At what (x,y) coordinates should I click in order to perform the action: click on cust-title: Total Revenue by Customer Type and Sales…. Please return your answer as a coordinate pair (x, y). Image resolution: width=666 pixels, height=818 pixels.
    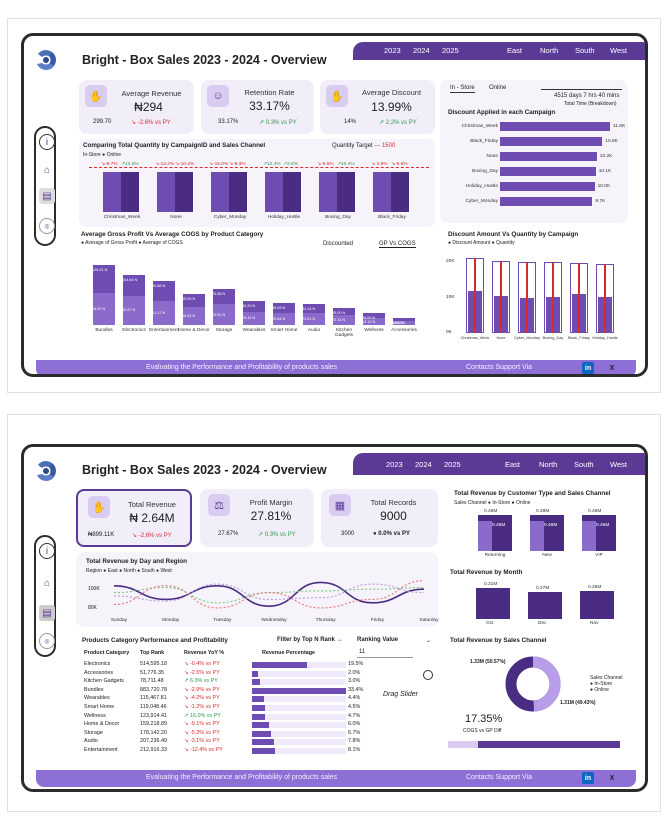
    Looking at the image, I should click on (532, 493).